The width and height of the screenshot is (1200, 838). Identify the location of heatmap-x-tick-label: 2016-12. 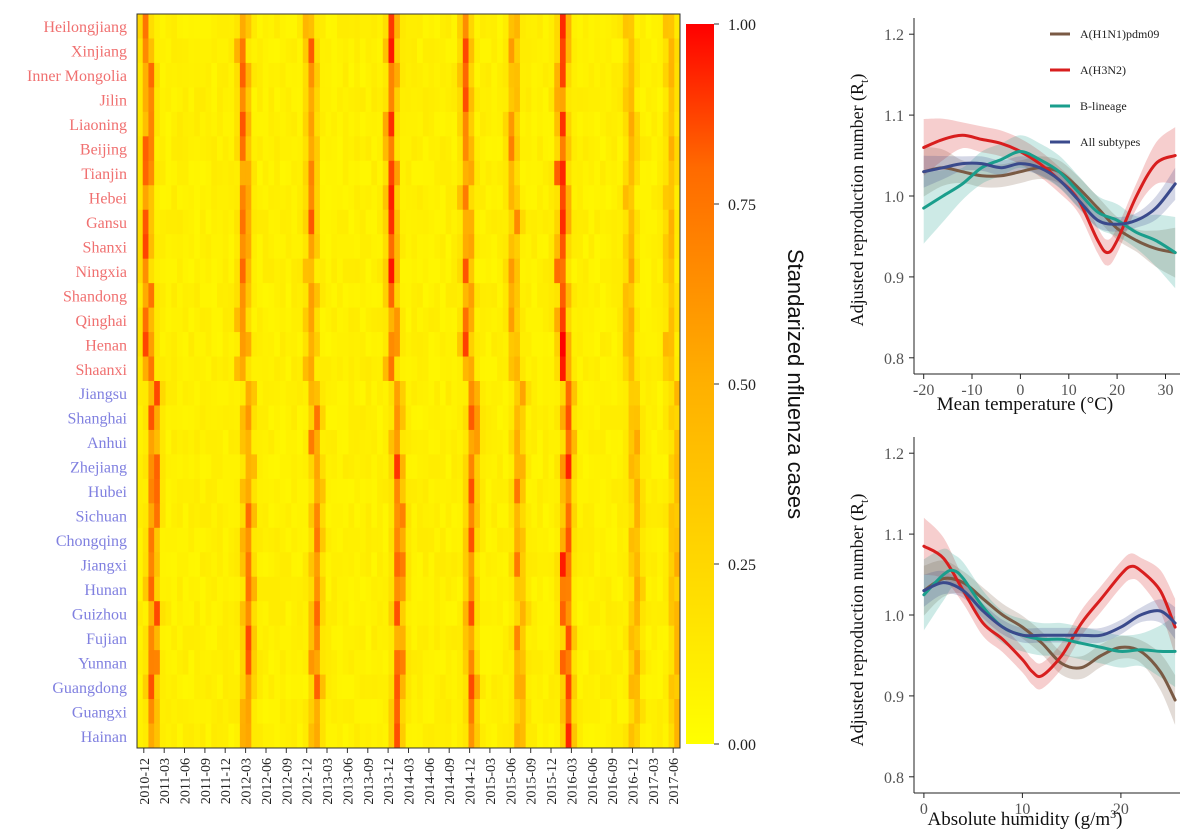
(634, 781).